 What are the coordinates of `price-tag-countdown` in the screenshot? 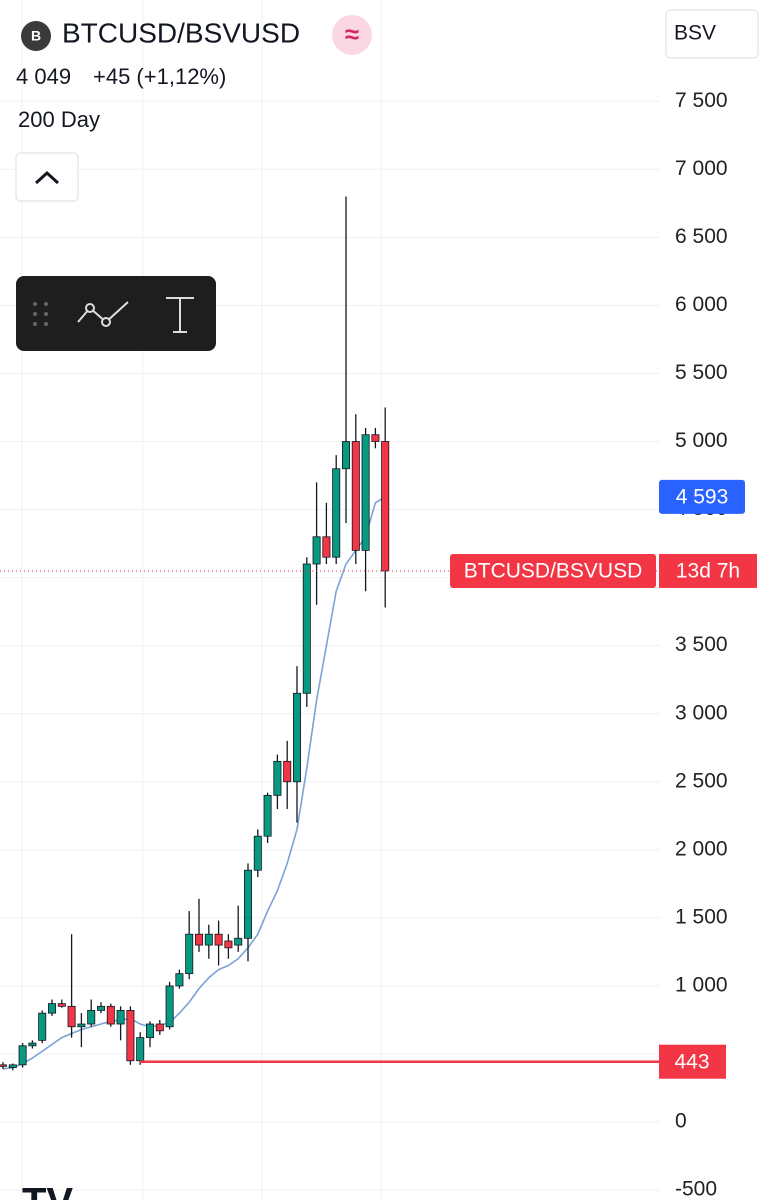 It's located at (708, 570).